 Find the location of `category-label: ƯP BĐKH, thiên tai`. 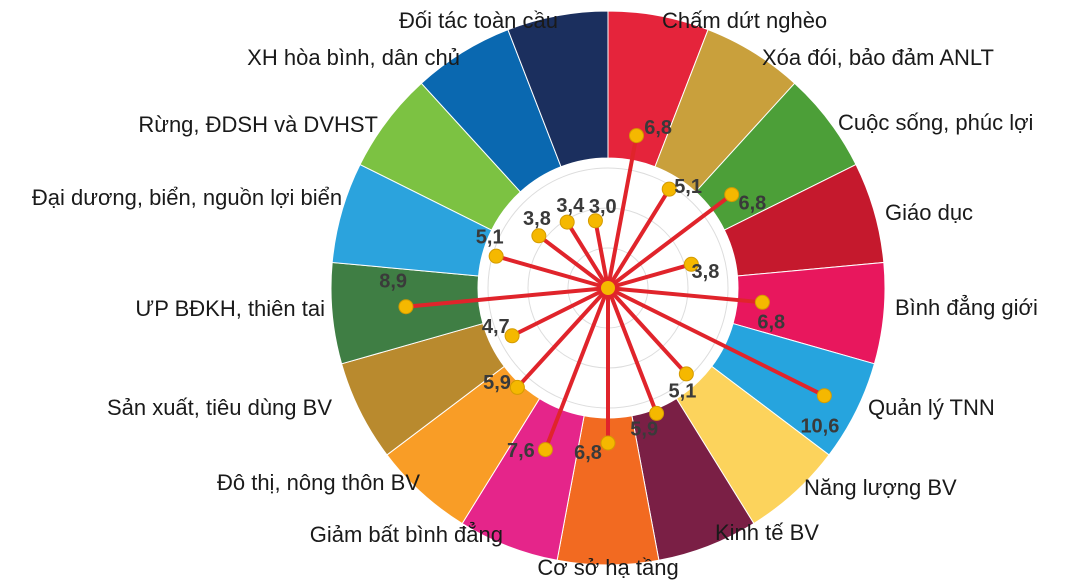

category-label: ƯP BĐKH, thiên tai is located at coordinates (230, 308).